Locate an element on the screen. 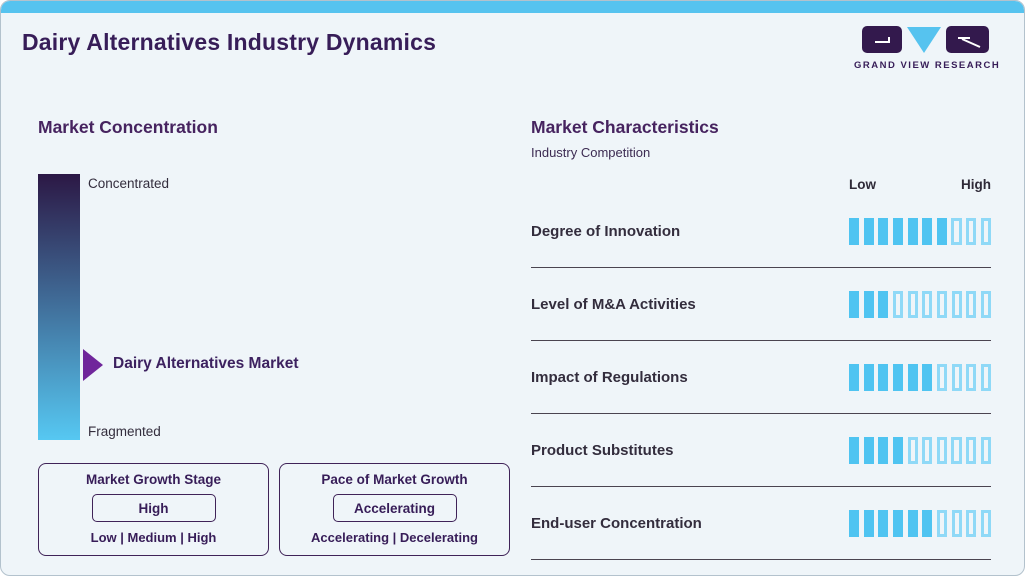 Image resolution: width=1025 pixels, height=576 pixels. characteristic-label: Degree of Innovation is located at coordinates (606, 231).